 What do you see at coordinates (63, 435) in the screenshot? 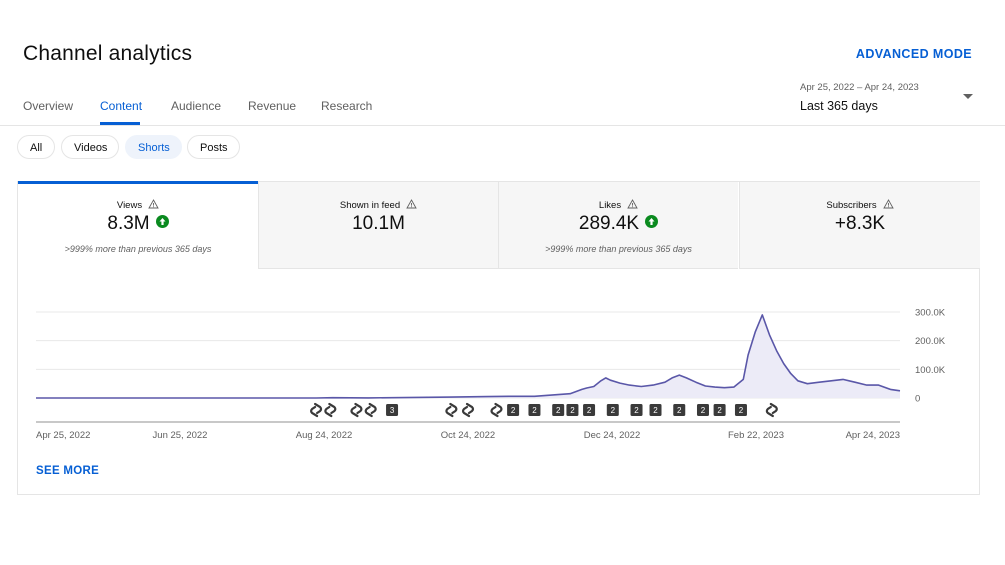
I see `x-tick-label: Apr 25, 2022` at bounding box center [63, 435].